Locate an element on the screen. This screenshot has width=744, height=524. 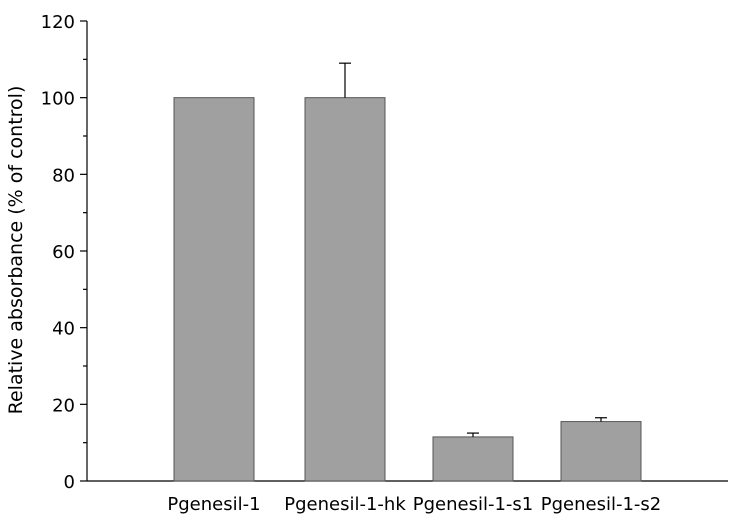
x-tick-label: Pgenesil-1-s1 is located at coordinates (473, 504).